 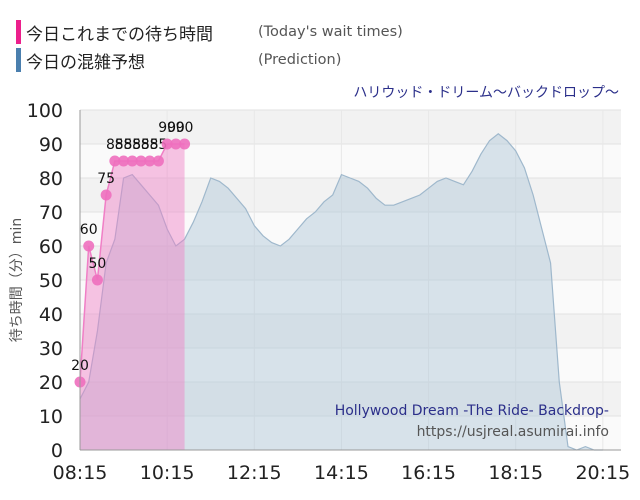 I want to click on y-axis-label: 待ち時間（分）min, so click(x=17, y=280).